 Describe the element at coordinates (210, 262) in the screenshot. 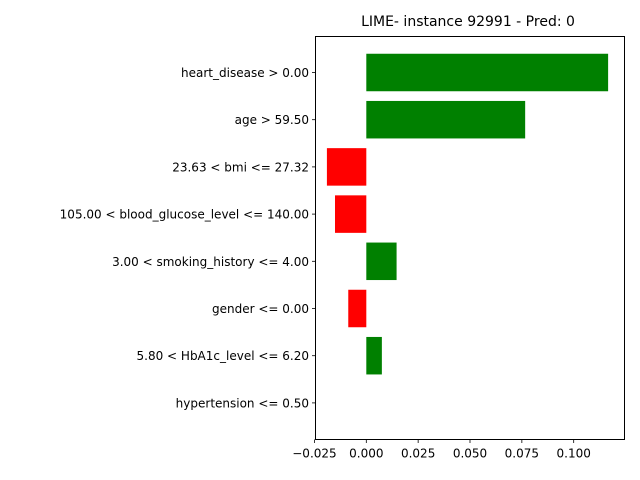

I see `y-tick-label: 3.00 < smoking_history <= 4.00` at that location.